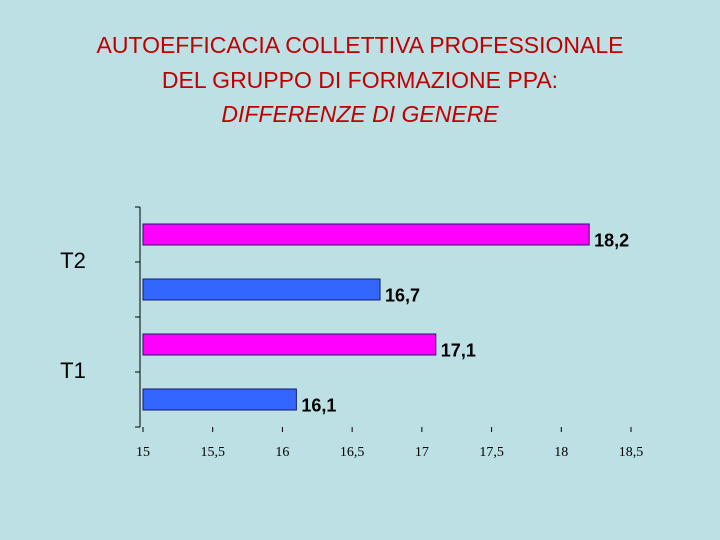  I want to click on x-tick-label: 15, so click(143, 452).